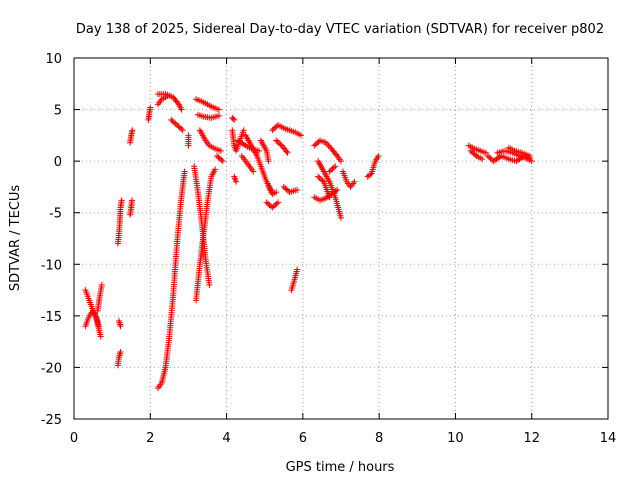 This screenshot has width=640, height=480. What do you see at coordinates (15, 238) in the screenshot?
I see `y-axis-label: SDTVAR / TECUs` at bounding box center [15, 238].